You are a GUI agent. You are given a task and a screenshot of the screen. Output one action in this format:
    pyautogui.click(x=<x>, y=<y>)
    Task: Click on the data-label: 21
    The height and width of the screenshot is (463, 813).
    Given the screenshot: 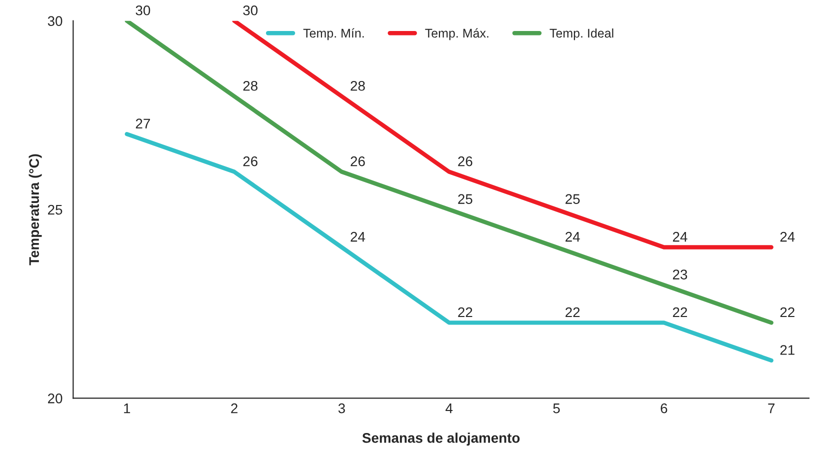 What is the action you would take?
    pyautogui.click(x=787, y=350)
    